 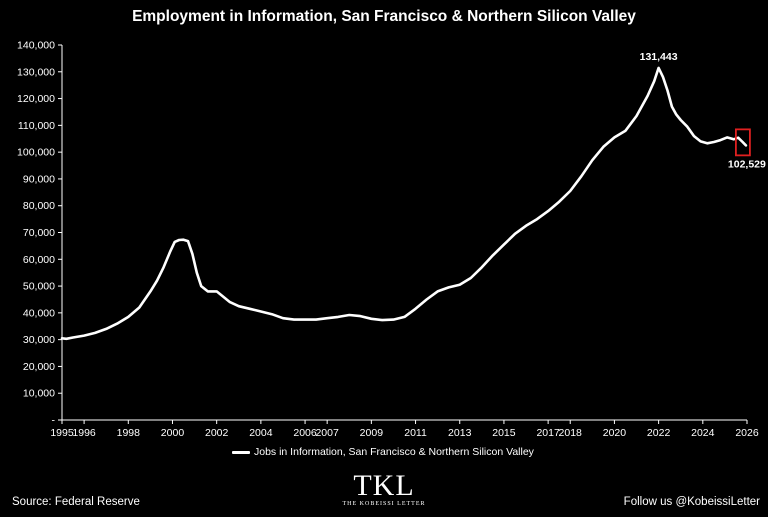 I want to click on y-tick-label: 70,000, so click(x=39, y=233).